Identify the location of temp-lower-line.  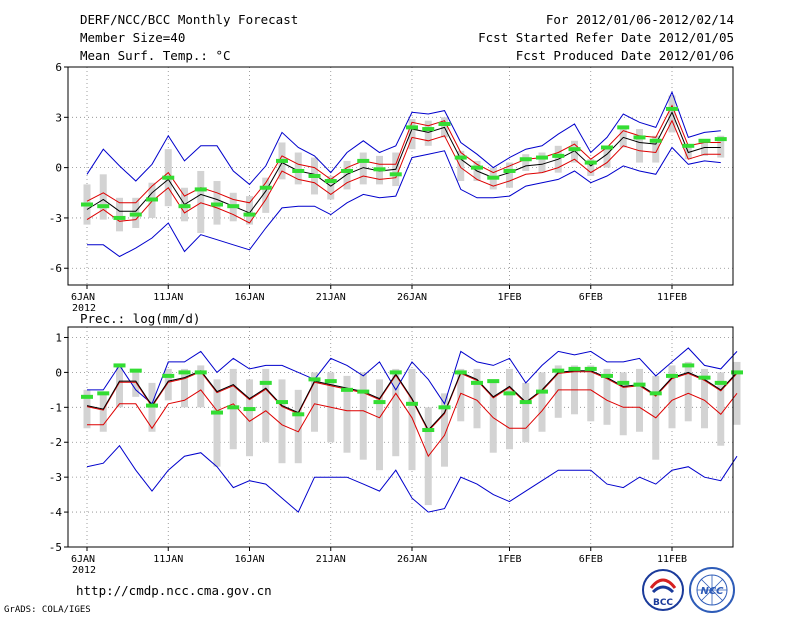
(403, 171).